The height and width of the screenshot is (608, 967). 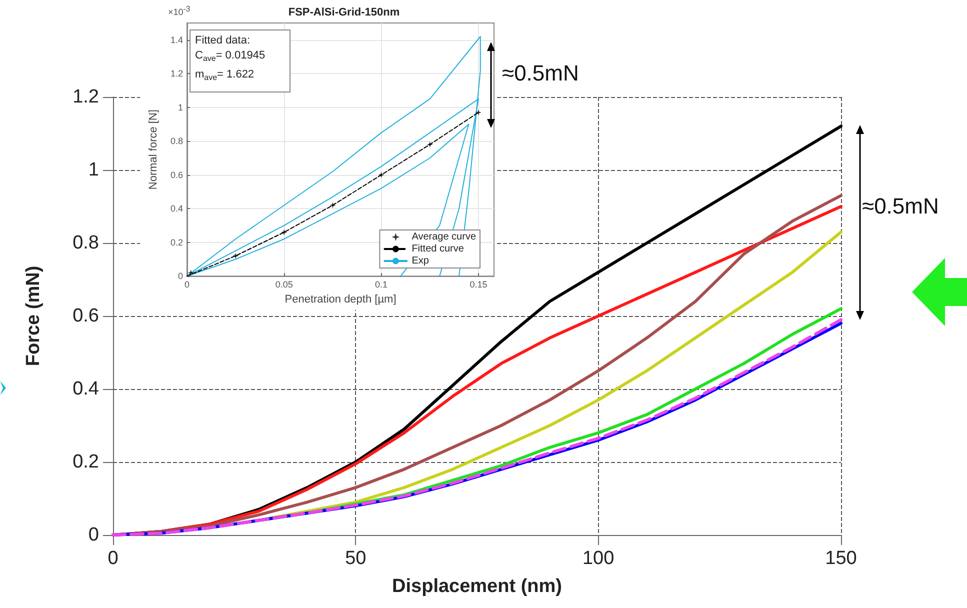 I want to click on y-tick-label: 1.4, so click(x=176, y=39).